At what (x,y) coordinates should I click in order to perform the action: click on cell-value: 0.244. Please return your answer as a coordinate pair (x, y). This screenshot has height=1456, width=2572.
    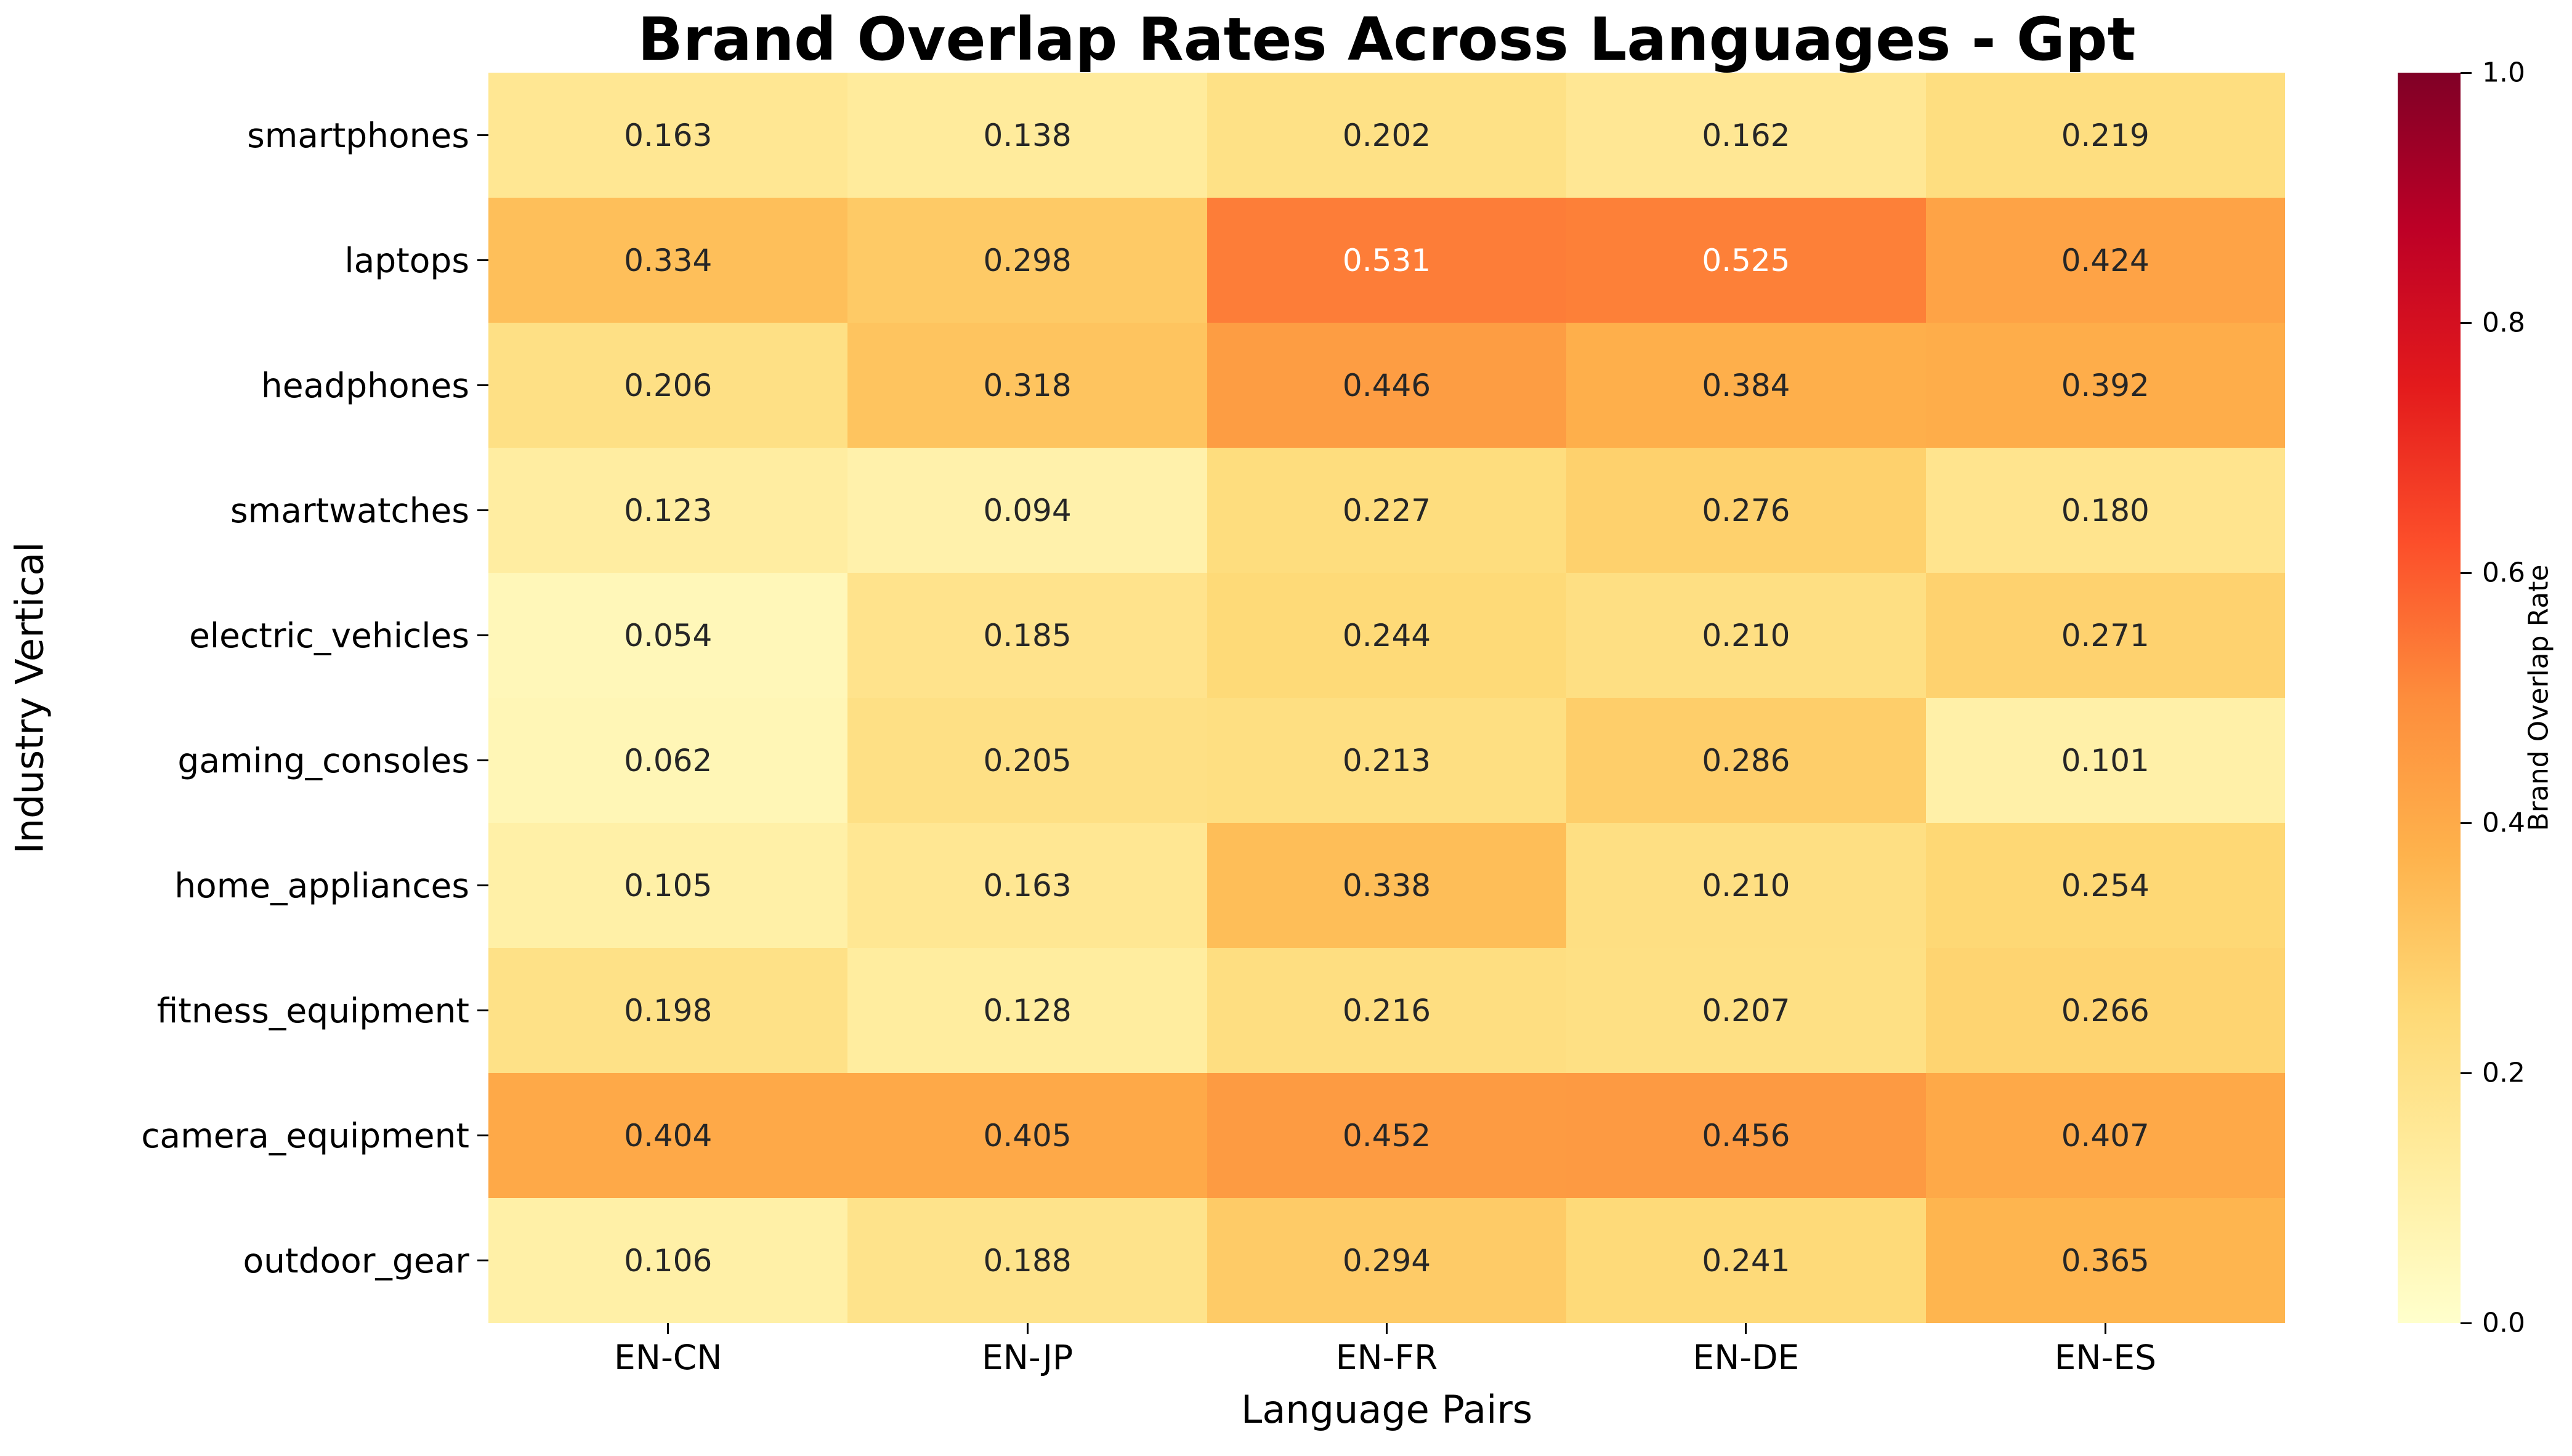
    Looking at the image, I should click on (1386, 635).